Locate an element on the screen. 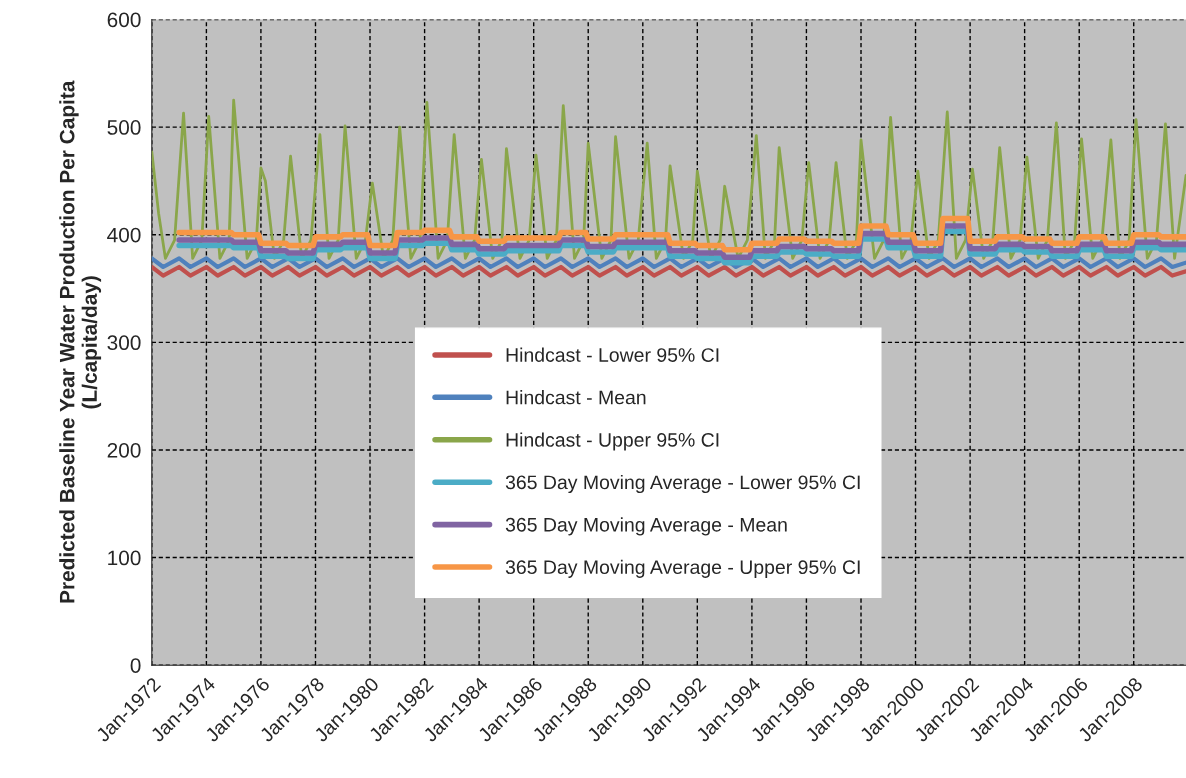 The width and height of the screenshot is (1186, 778). legend-label: Hindcast - Upper 95% CI is located at coordinates (612, 441).